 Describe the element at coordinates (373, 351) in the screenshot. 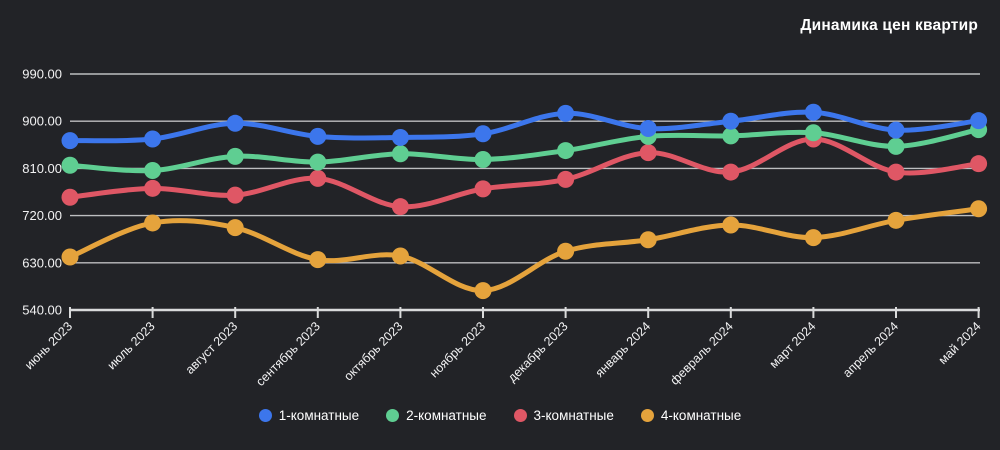

I see `x-tick-label: октябрь 2023` at that location.